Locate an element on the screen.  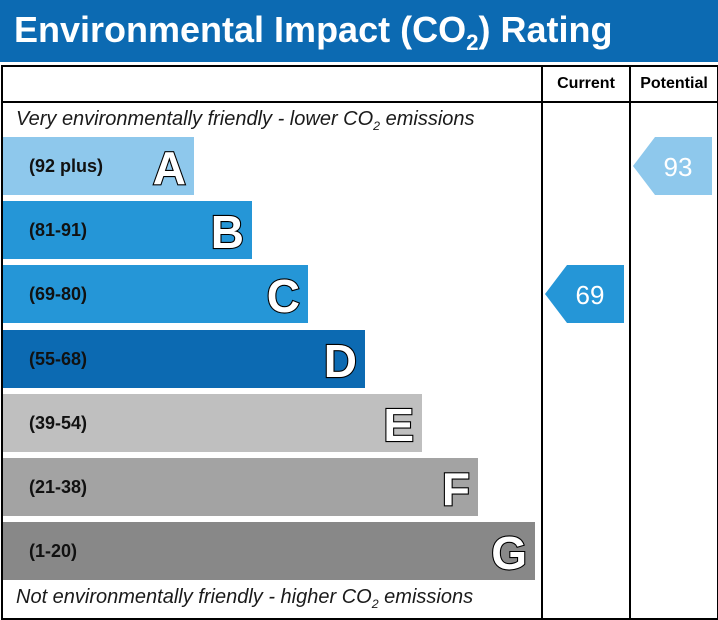
svg-text: D is located at coordinates (340, 361).